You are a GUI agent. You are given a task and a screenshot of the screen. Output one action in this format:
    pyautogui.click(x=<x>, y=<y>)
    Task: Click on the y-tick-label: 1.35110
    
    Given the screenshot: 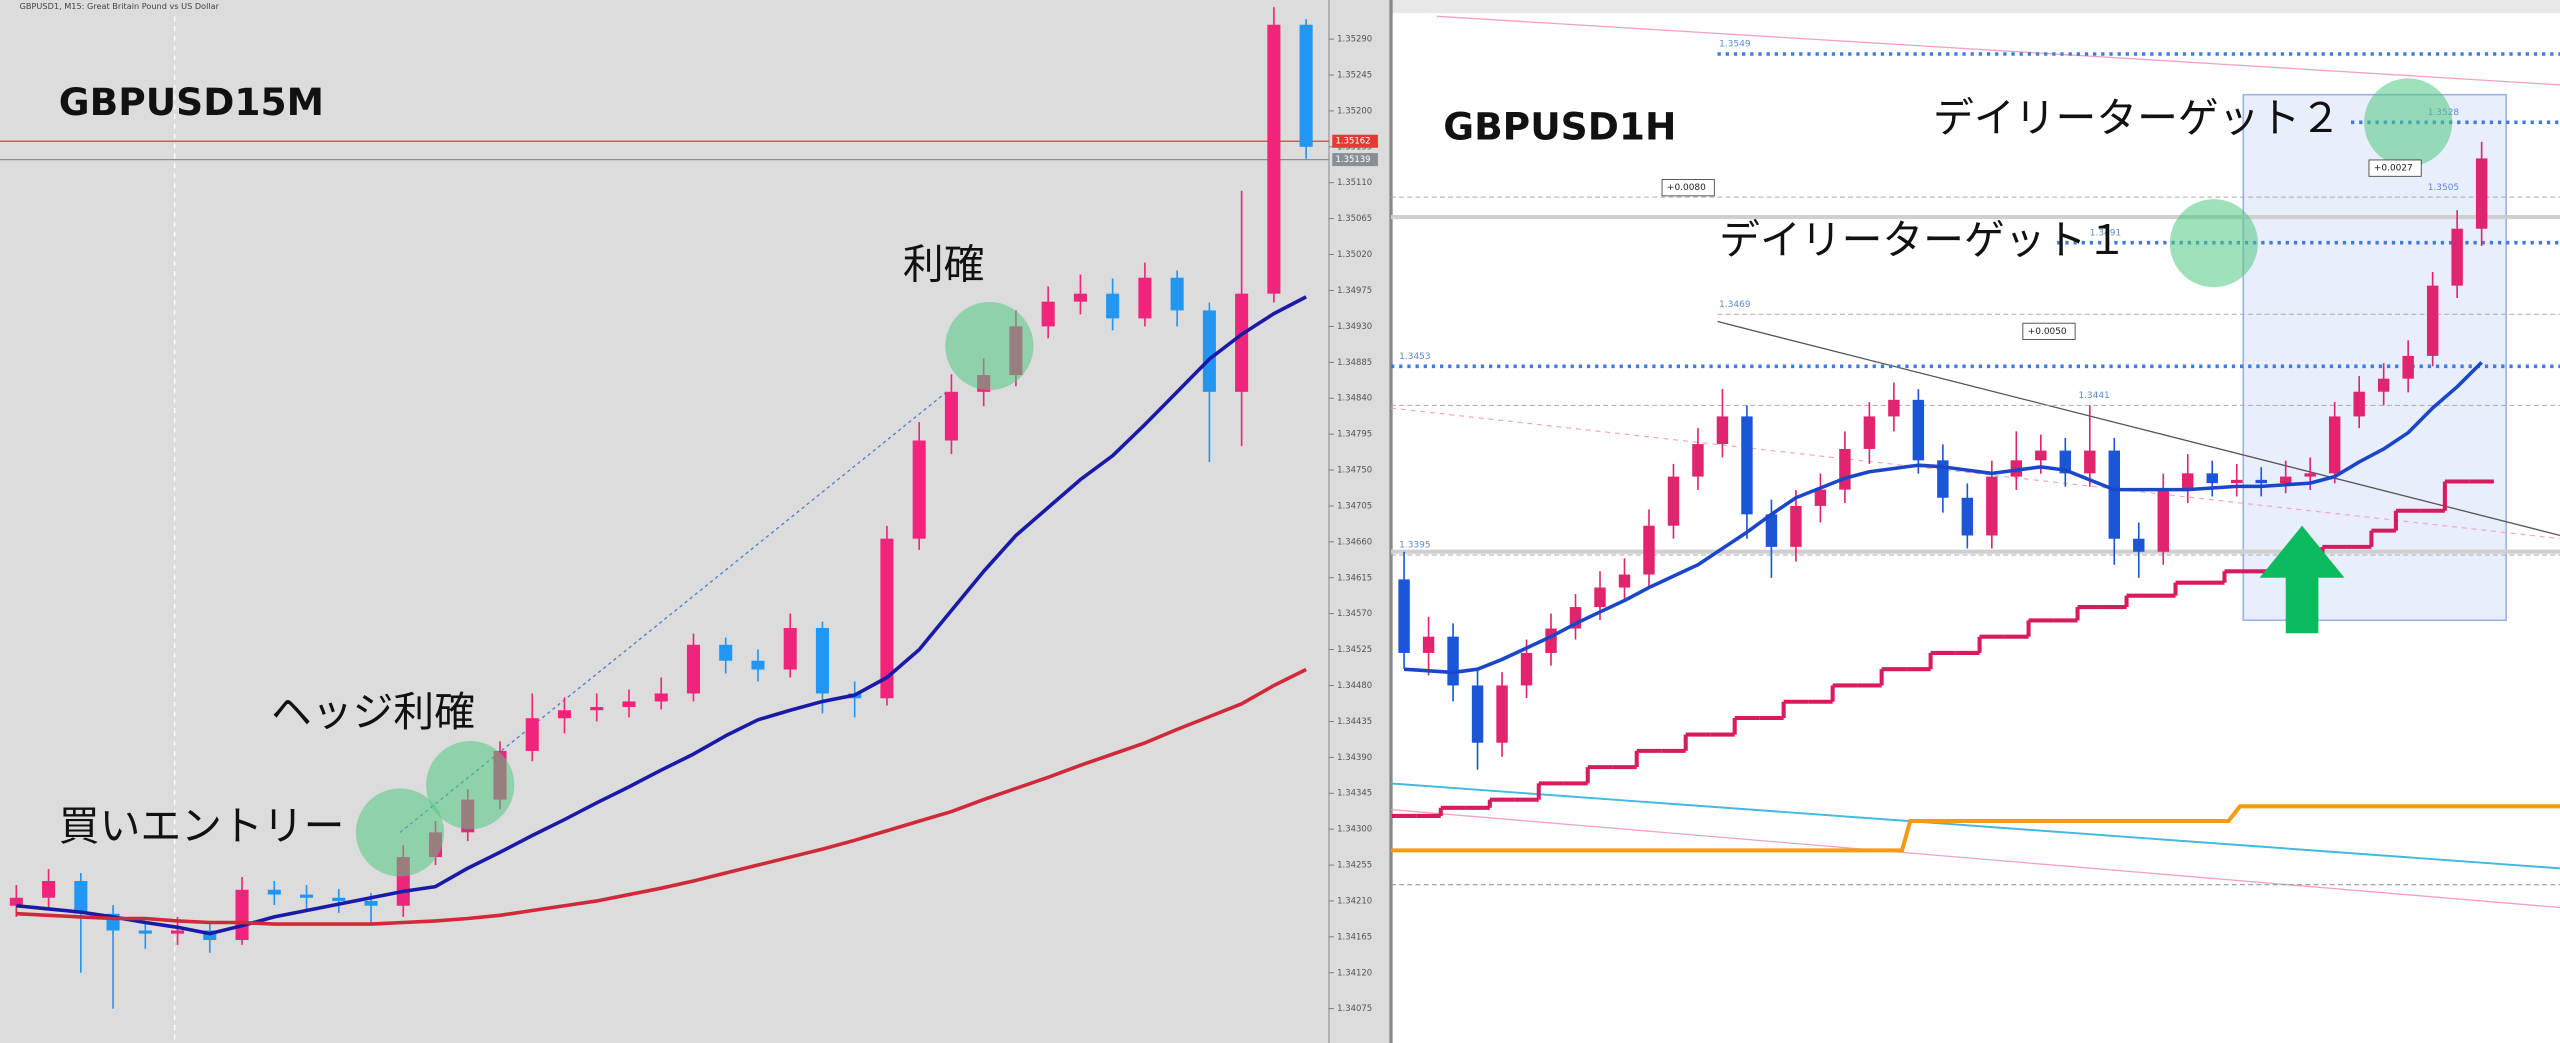 What is the action you would take?
    pyautogui.click(x=1354, y=182)
    